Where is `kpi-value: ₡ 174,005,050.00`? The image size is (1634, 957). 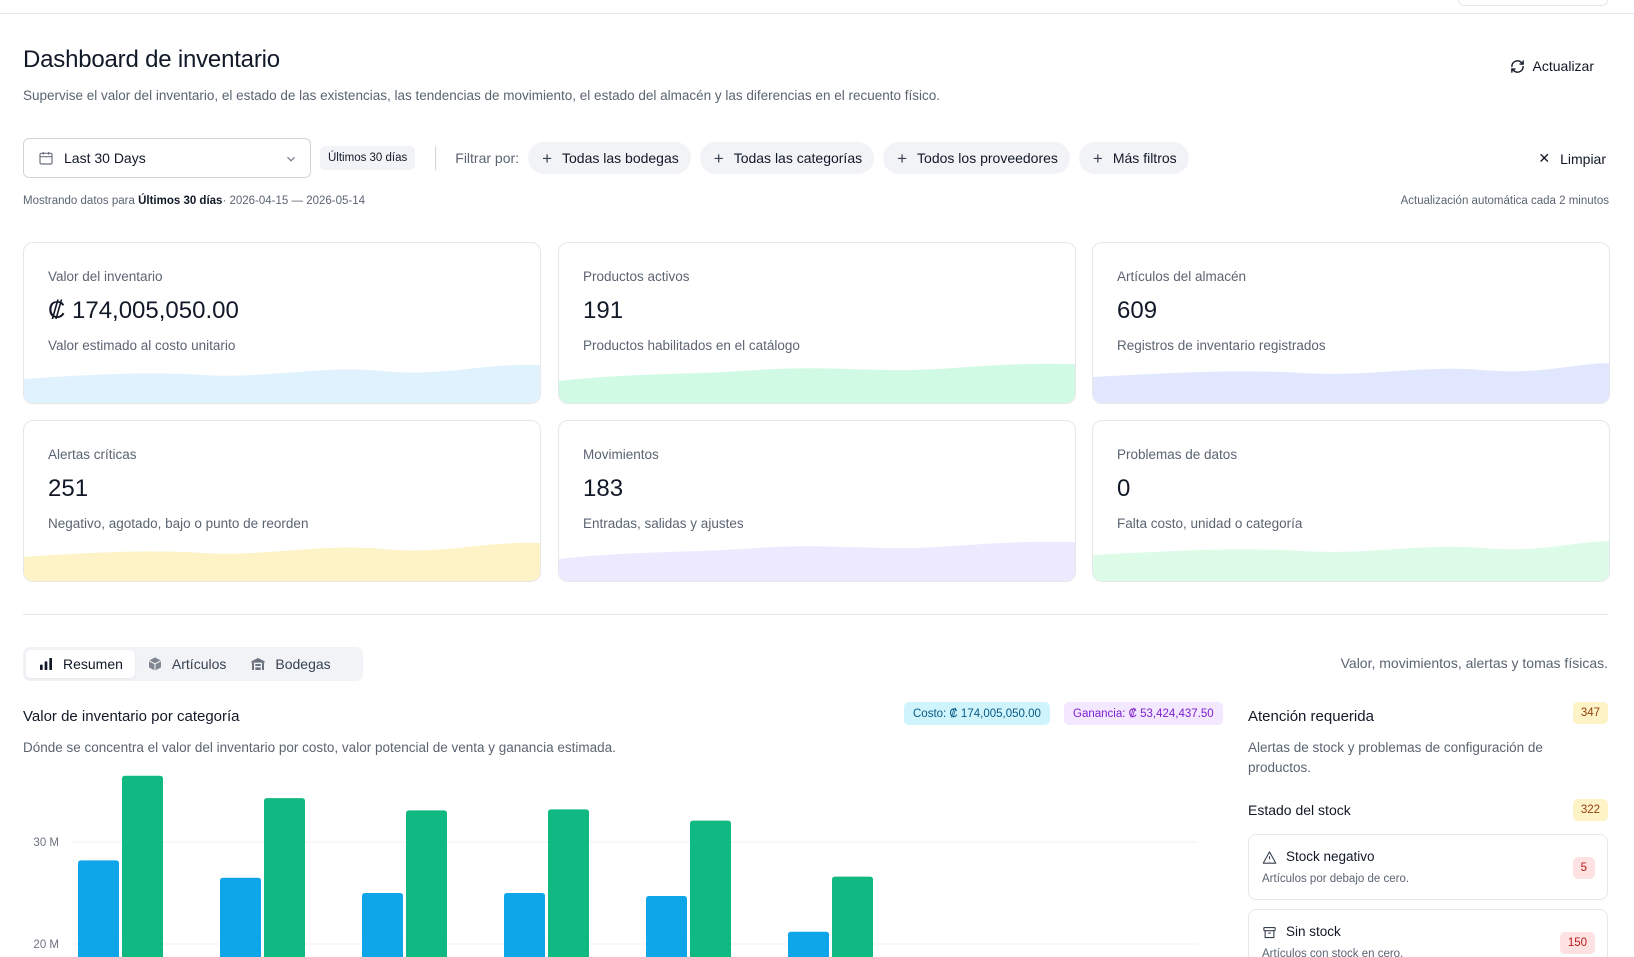
kpi-value: ₡ 174,005,050.00 is located at coordinates (143, 310).